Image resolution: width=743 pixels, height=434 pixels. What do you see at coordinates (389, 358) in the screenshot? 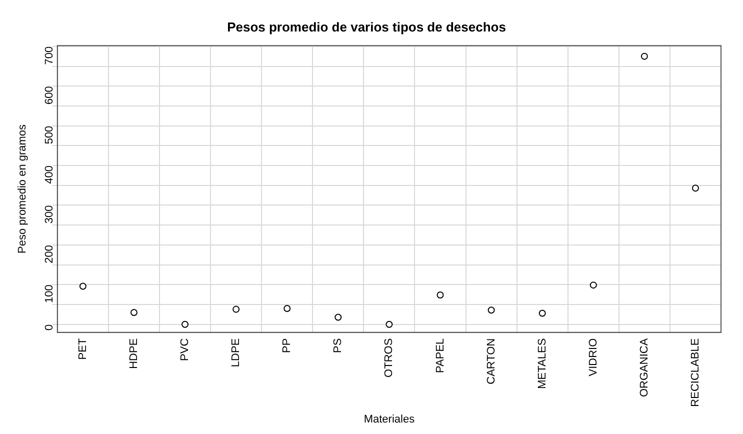
I see `x-tick-label: OTROS` at bounding box center [389, 358].